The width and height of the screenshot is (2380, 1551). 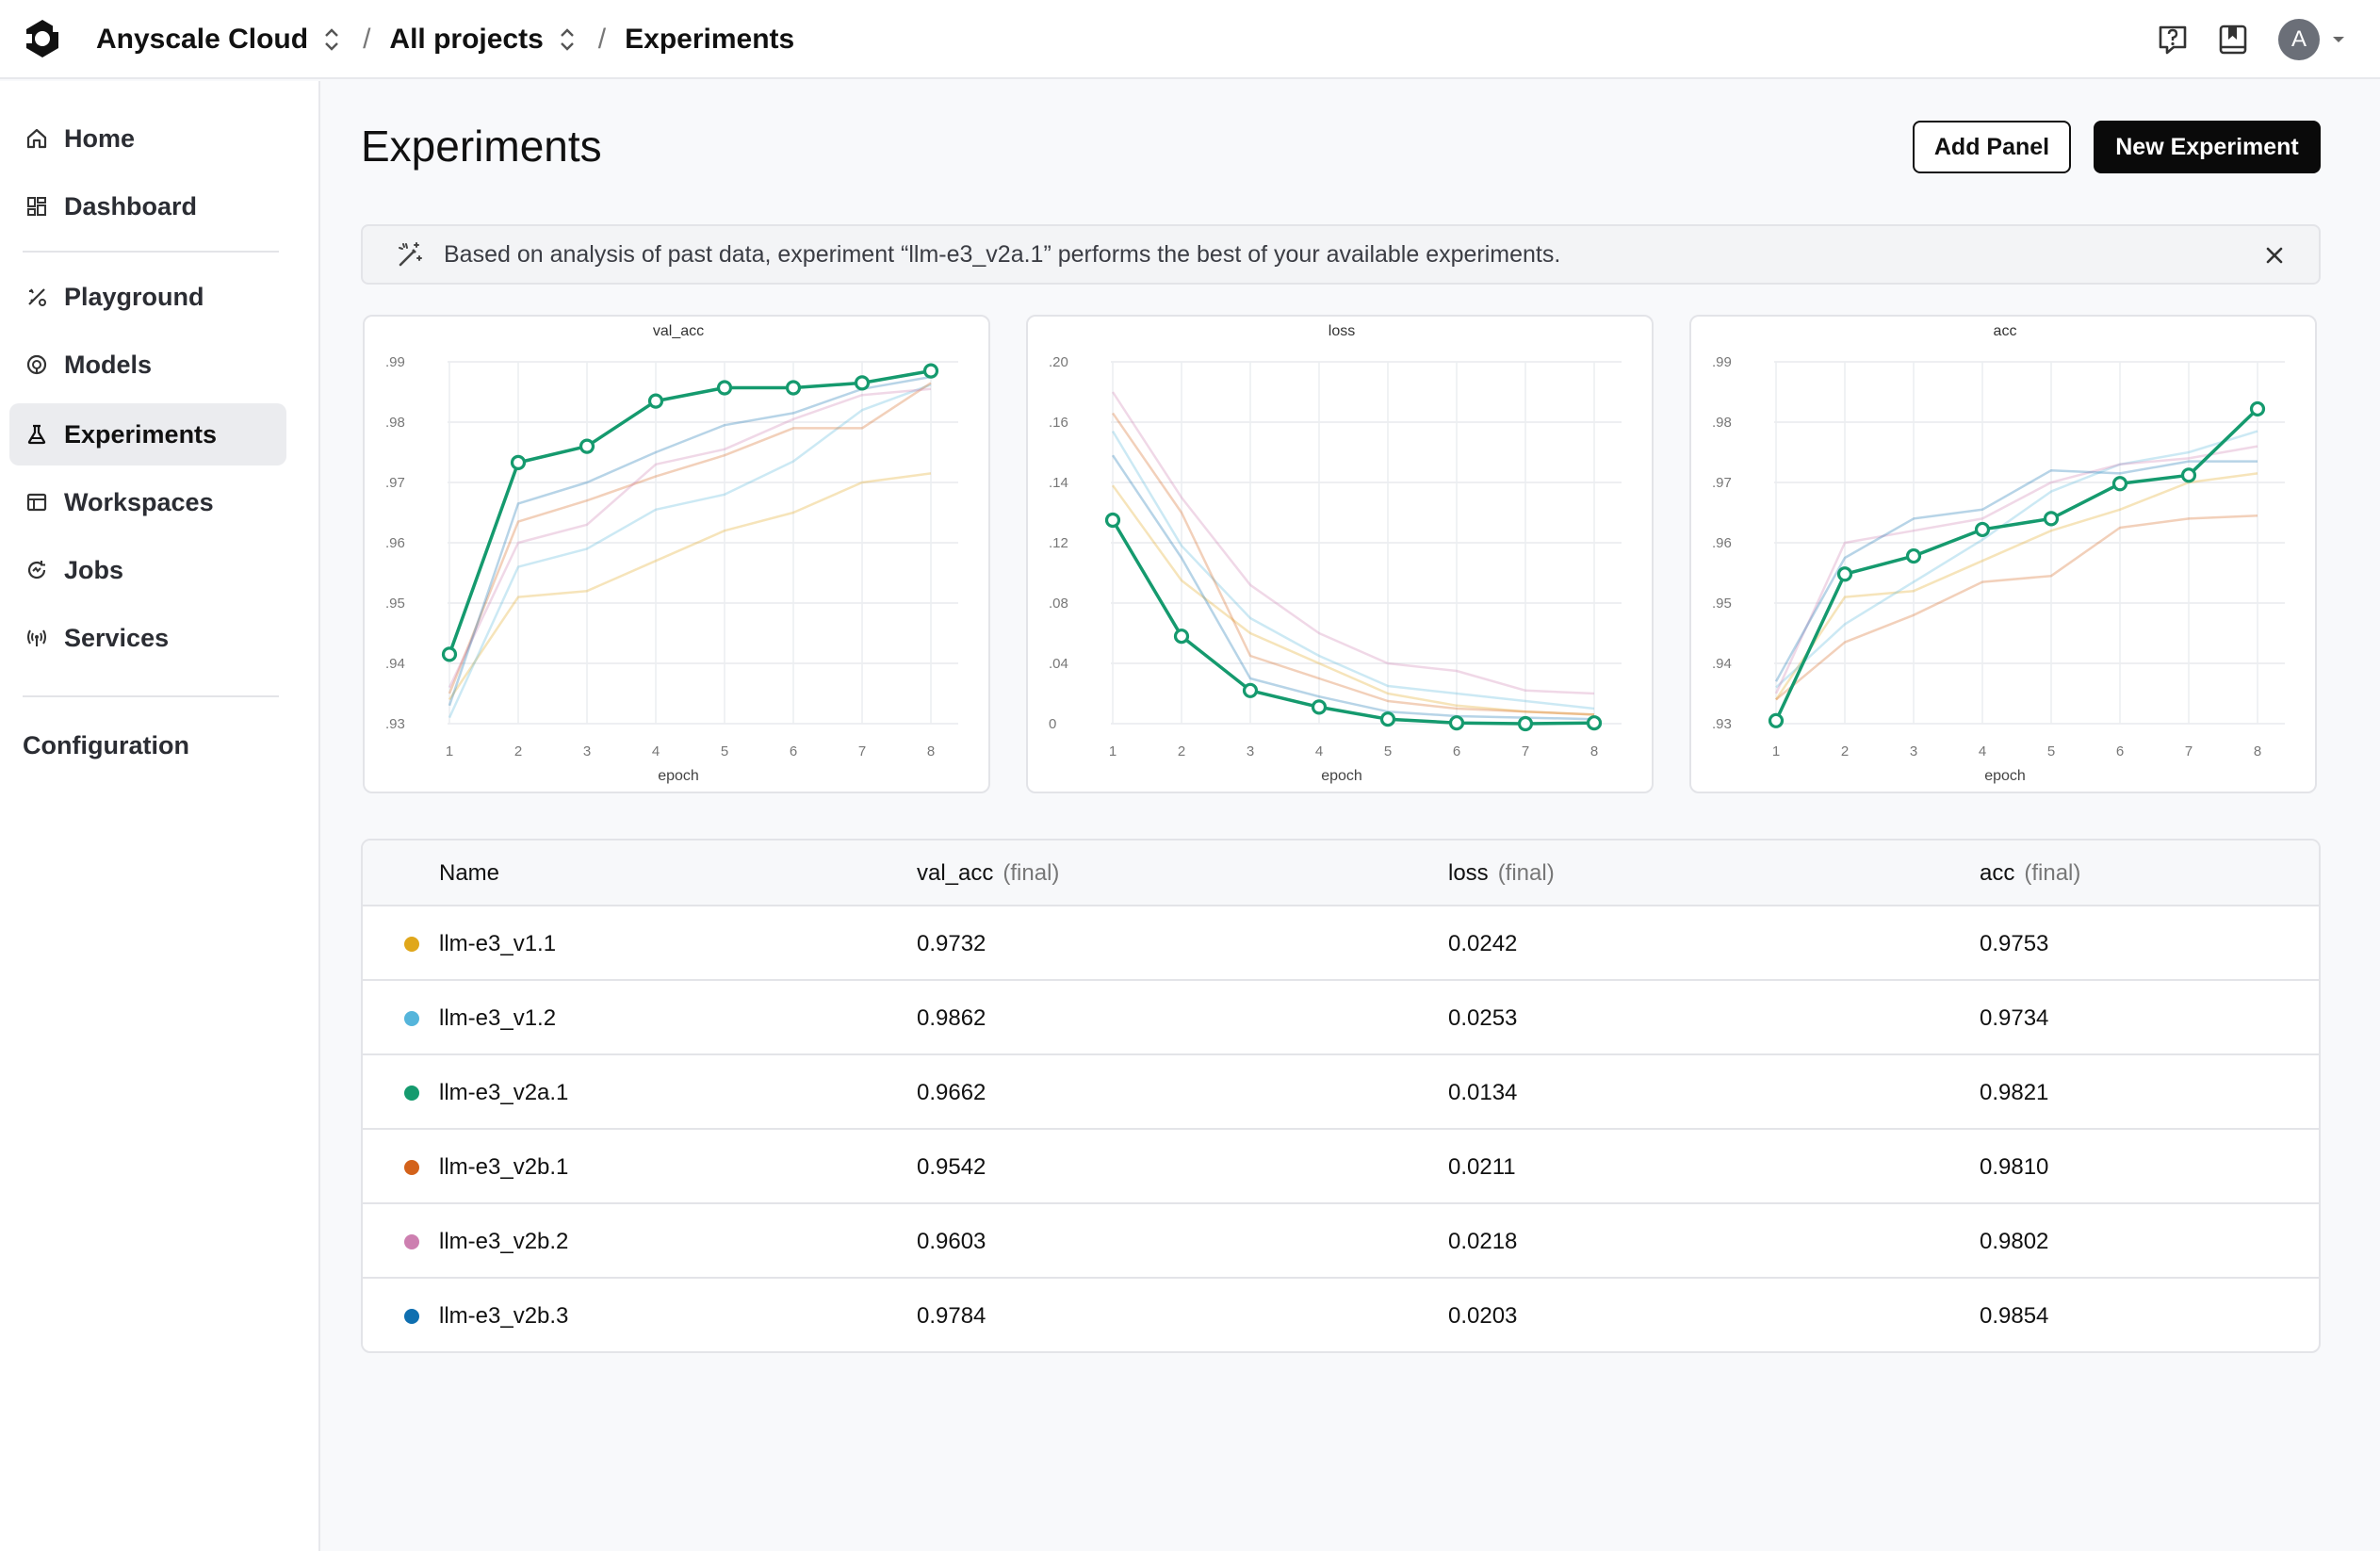 What do you see at coordinates (1341, 1167) in the screenshot?
I see `table-row: llm-e3_v2b.1 0.9542 0.0211 0.9810` at bounding box center [1341, 1167].